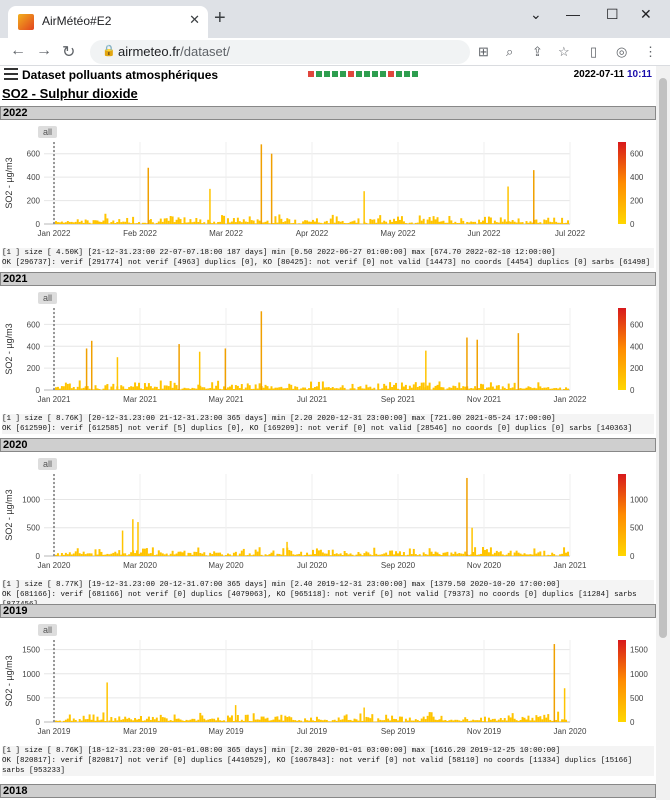 The height and width of the screenshot is (800, 670). Describe the element at coordinates (650, 51) in the screenshot. I see `menu-icon: ⋮` at that location.